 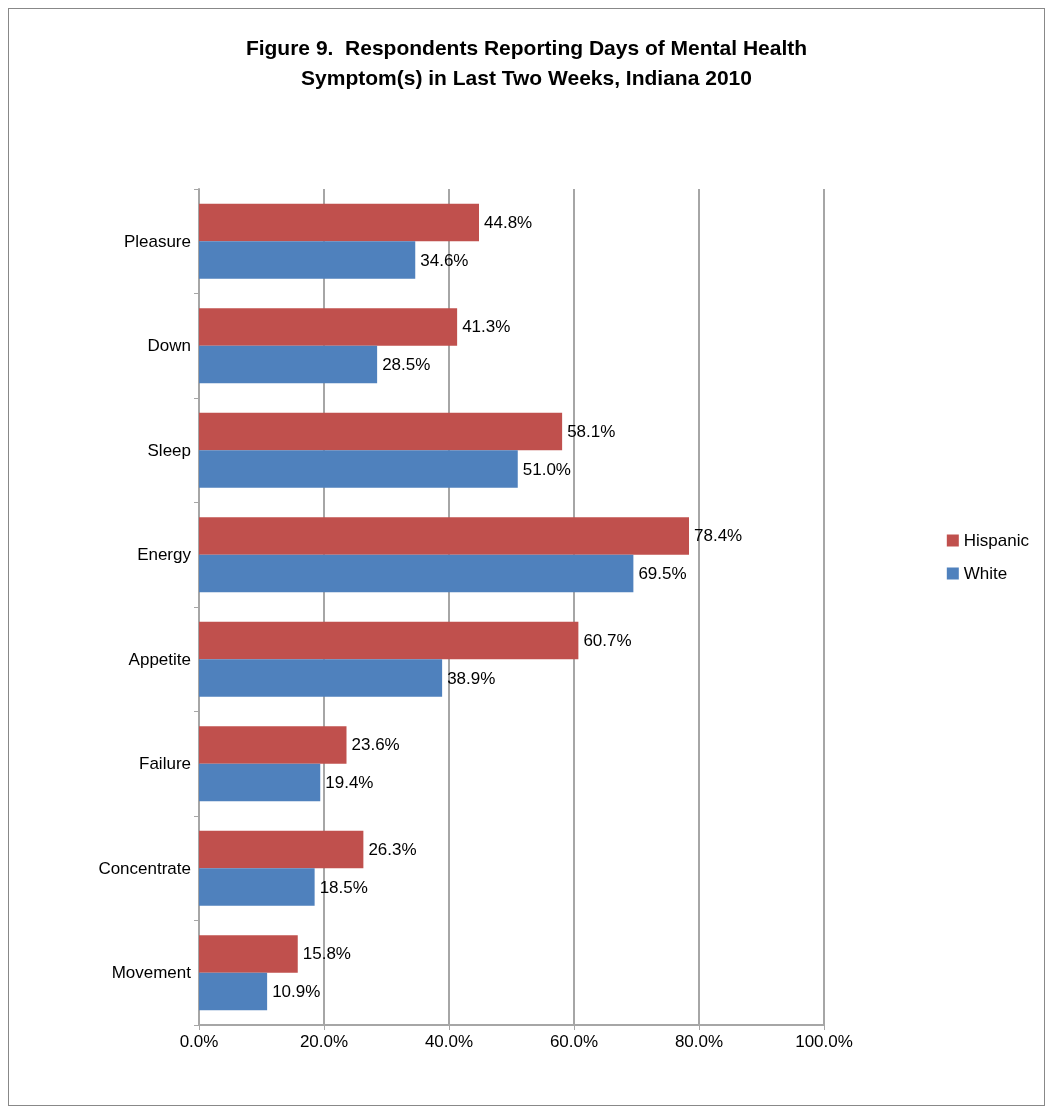 What do you see at coordinates (718, 536) in the screenshot?
I see `data-label: 78.4%` at bounding box center [718, 536].